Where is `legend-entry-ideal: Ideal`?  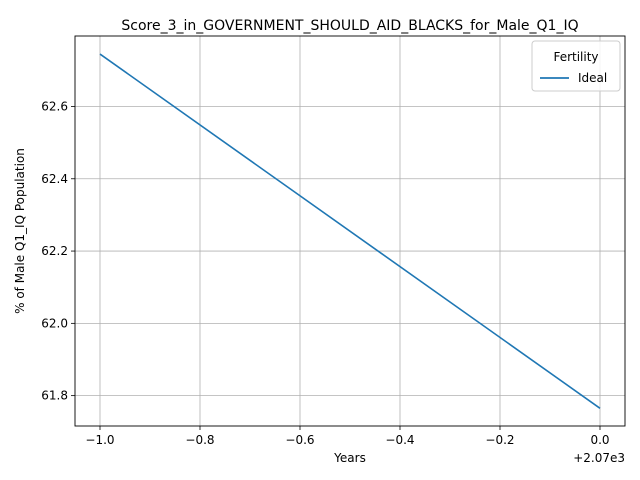 legend-entry-ideal: Ideal is located at coordinates (592, 78).